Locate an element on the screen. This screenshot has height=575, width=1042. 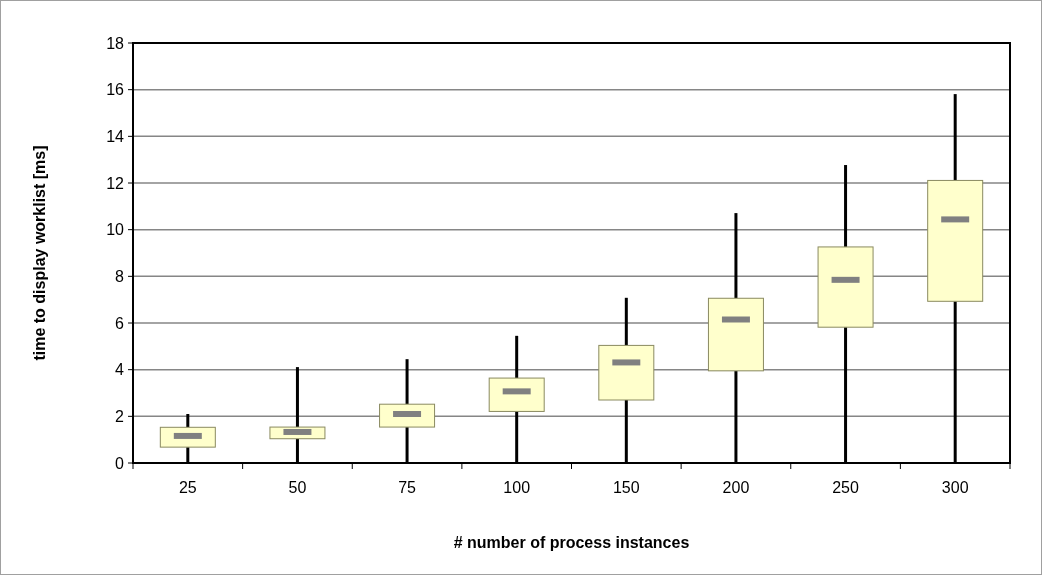
x-tick-label: 300 is located at coordinates (955, 487).